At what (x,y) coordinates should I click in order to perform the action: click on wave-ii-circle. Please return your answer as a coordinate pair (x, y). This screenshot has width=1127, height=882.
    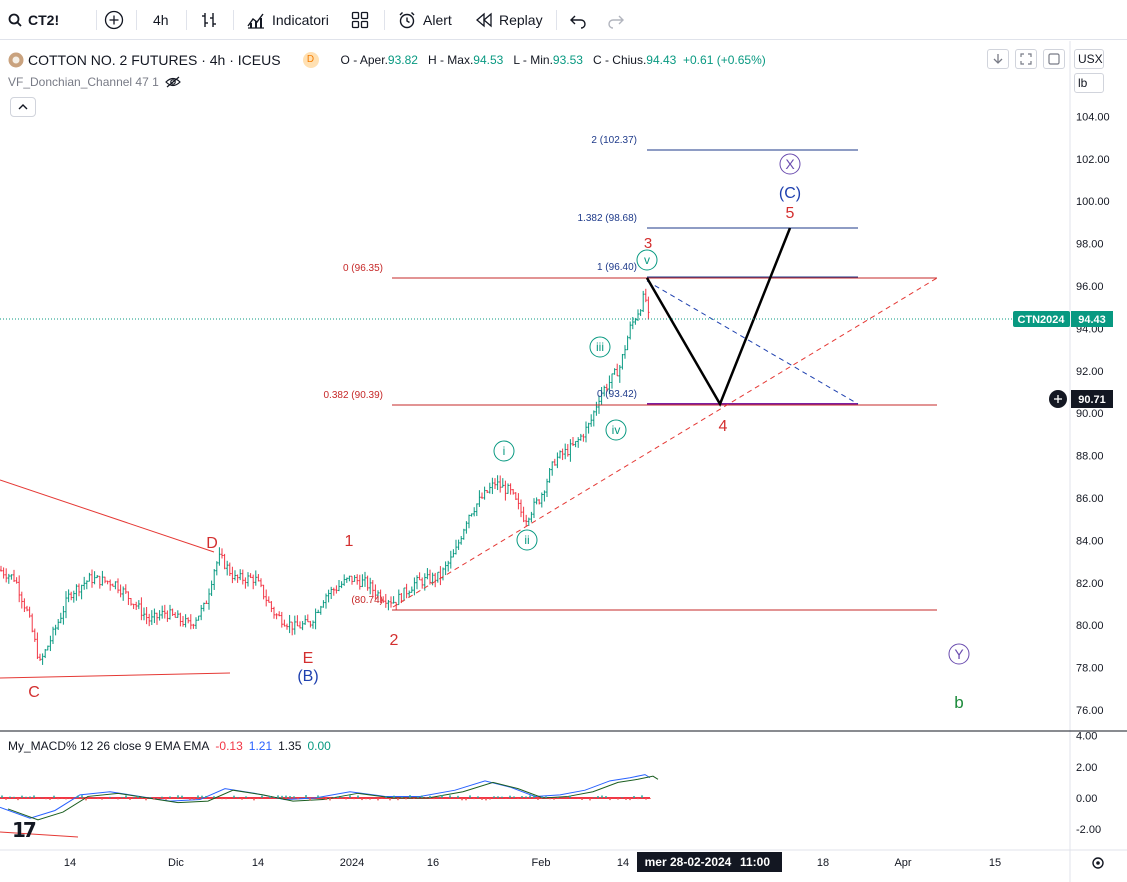
    Looking at the image, I should click on (527, 540).